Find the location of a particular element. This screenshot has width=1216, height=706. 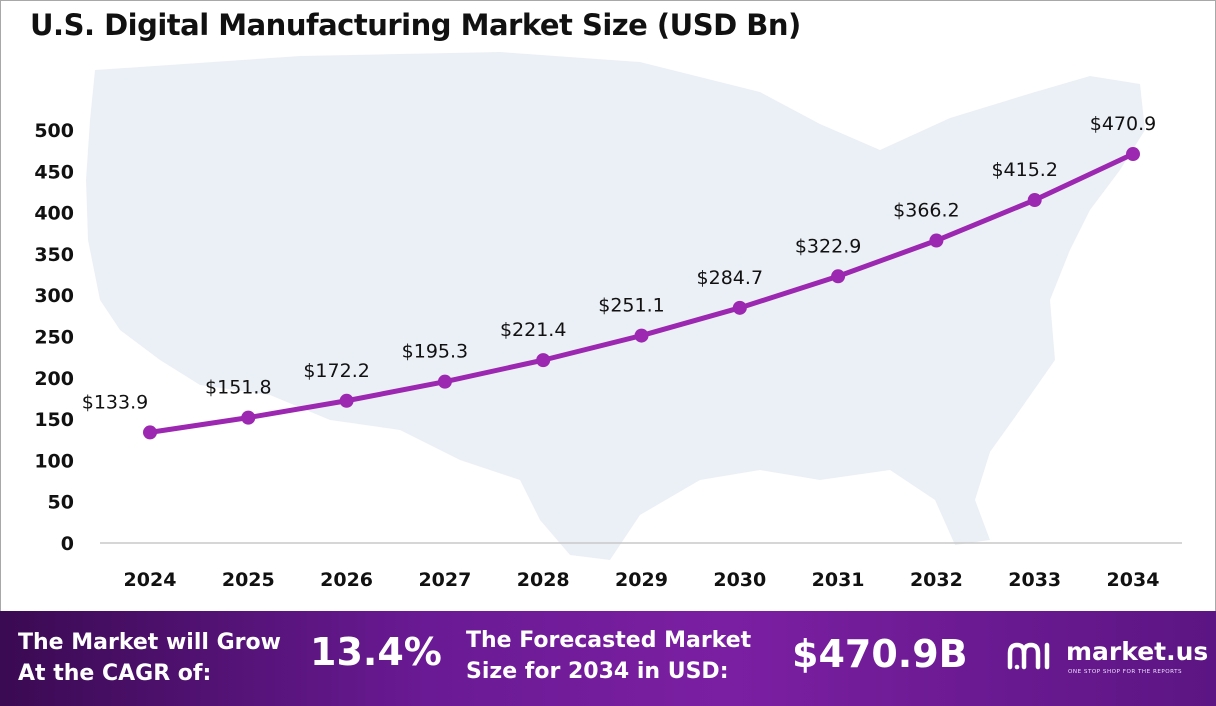

cagr-value: 13.4% is located at coordinates (376, 652).